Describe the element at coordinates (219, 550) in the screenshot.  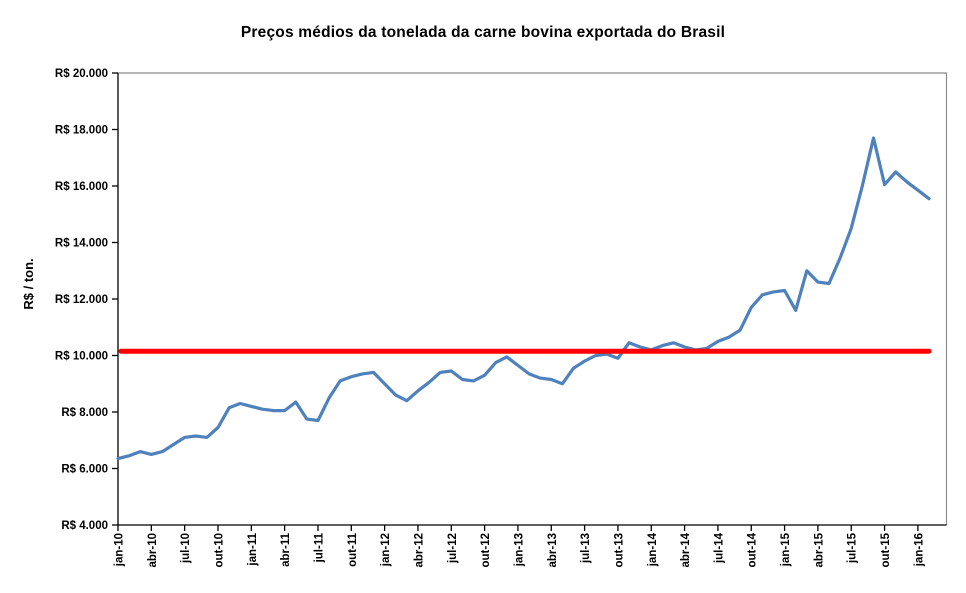
I see `x-tick-label: out-10` at that location.